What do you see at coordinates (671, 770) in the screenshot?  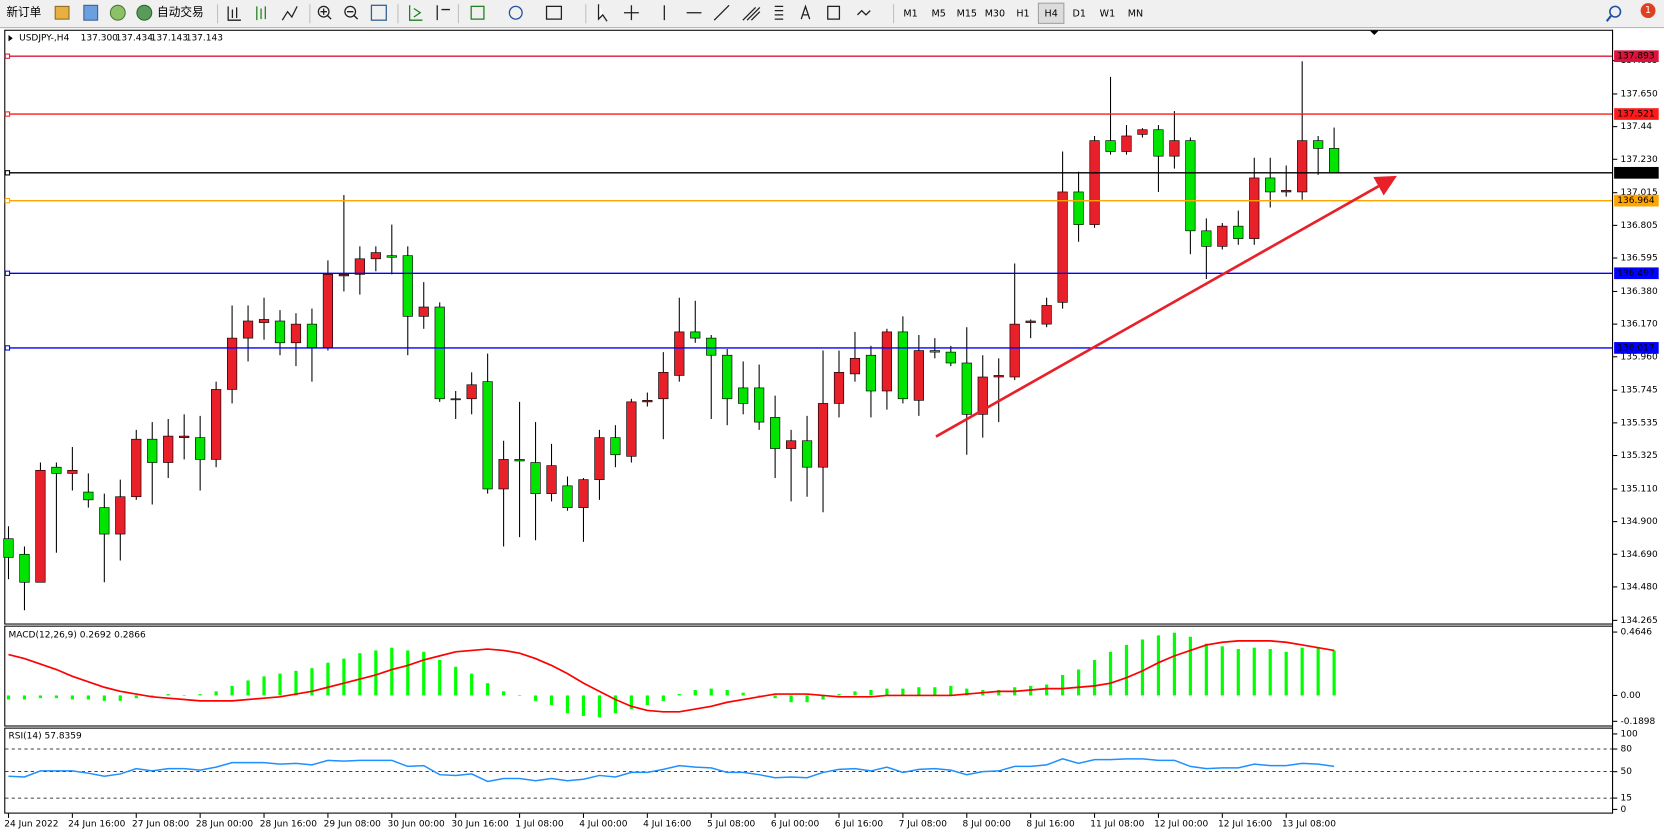 I see `rsi-line` at bounding box center [671, 770].